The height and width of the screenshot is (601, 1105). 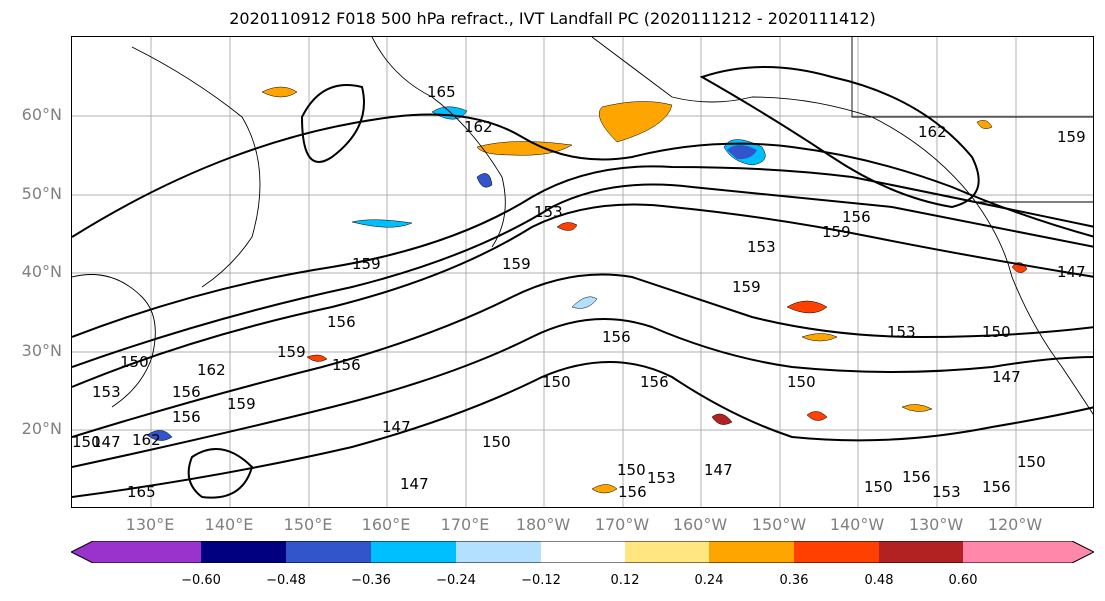 I want to click on colorbar-tick-label: 0.48, so click(x=879, y=580).